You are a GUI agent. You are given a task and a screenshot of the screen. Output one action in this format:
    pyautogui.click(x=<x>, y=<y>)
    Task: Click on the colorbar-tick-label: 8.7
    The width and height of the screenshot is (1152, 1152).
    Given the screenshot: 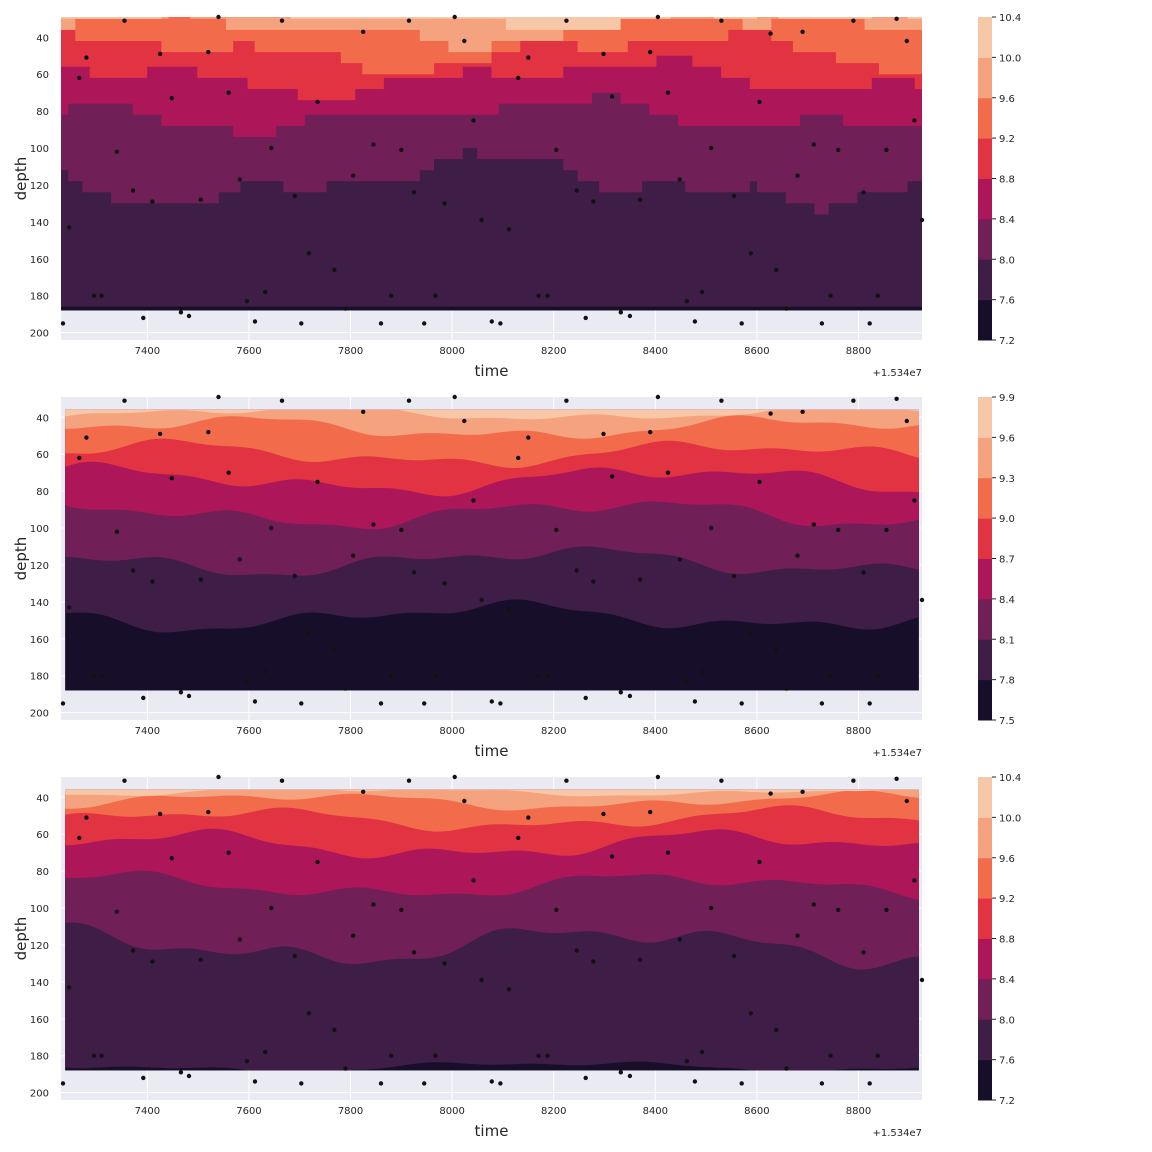 What is the action you would take?
    pyautogui.click(x=1007, y=560)
    